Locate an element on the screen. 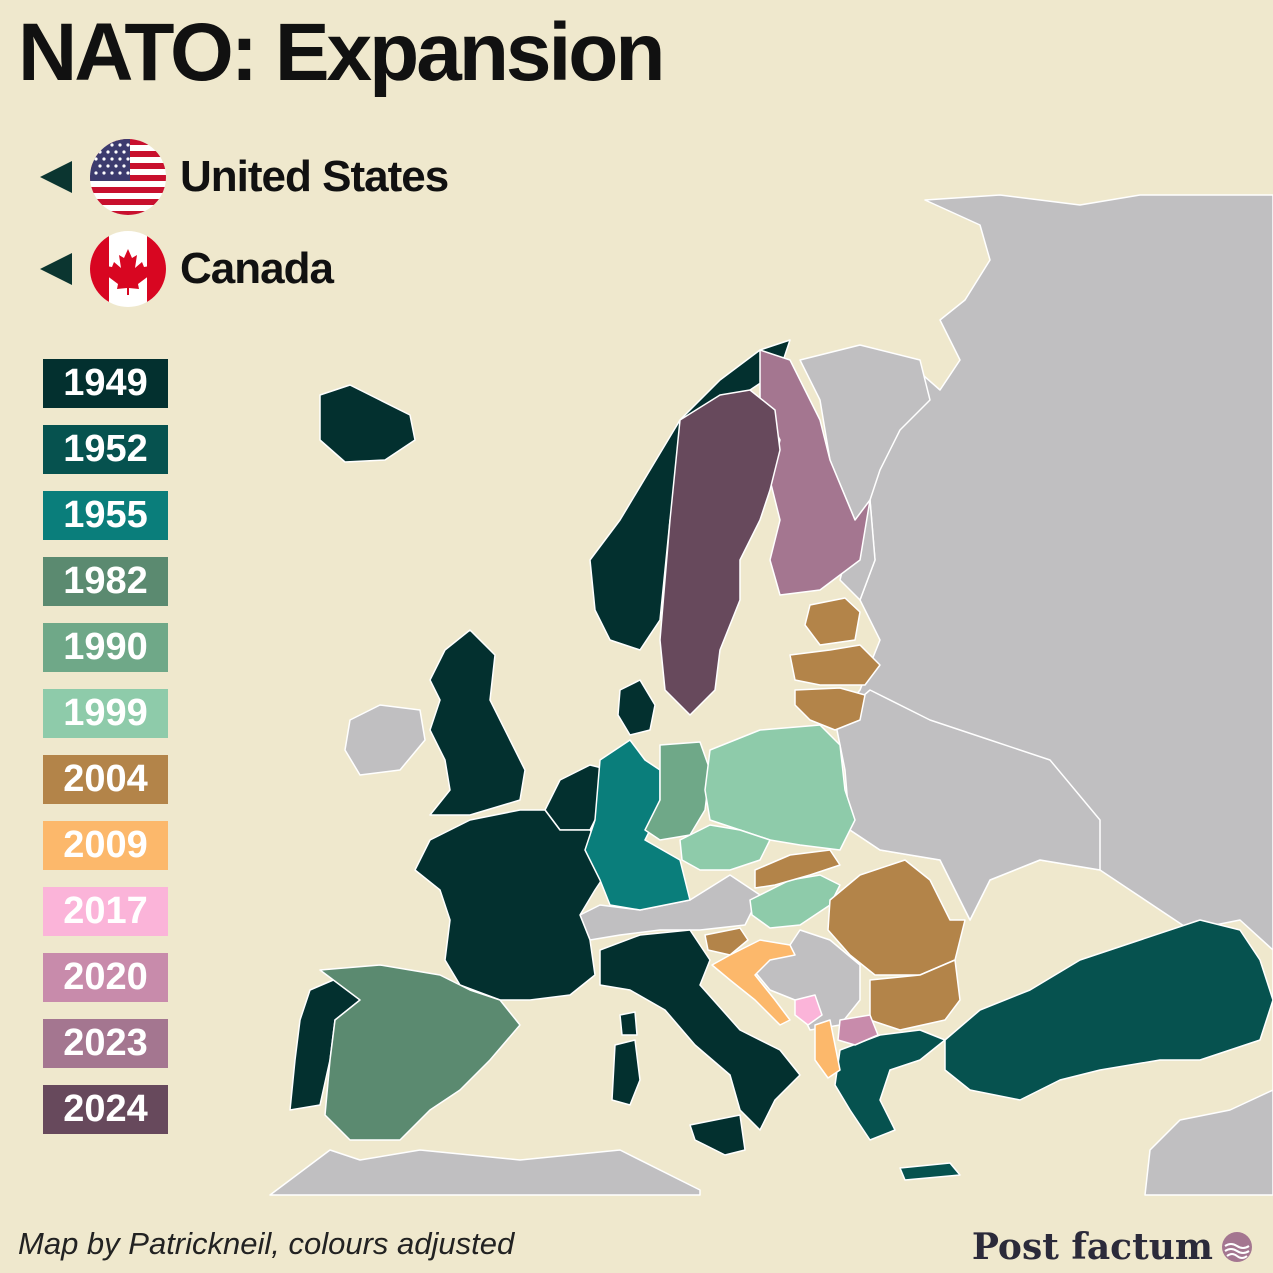 This screenshot has width=1273, height=1273. legend-item-1949: 1949 is located at coordinates (105, 383).